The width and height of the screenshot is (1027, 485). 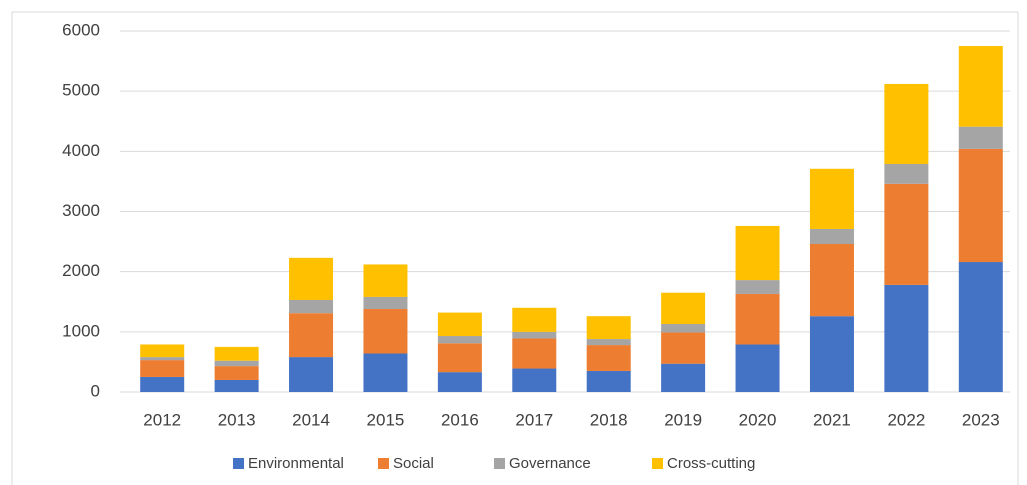 I want to click on x-tick-label: 2021, so click(x=832, y=419).